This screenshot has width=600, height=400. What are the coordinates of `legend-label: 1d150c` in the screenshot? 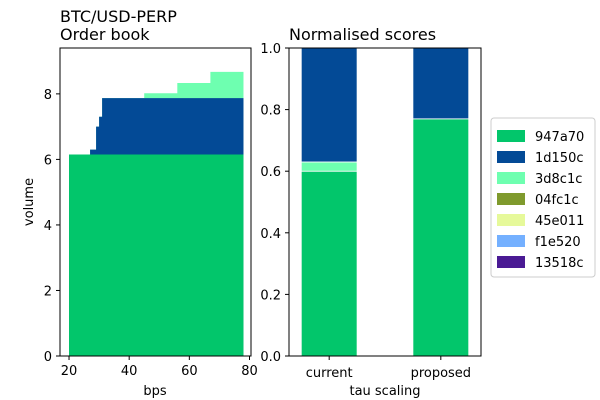 It's located at (559, 158).